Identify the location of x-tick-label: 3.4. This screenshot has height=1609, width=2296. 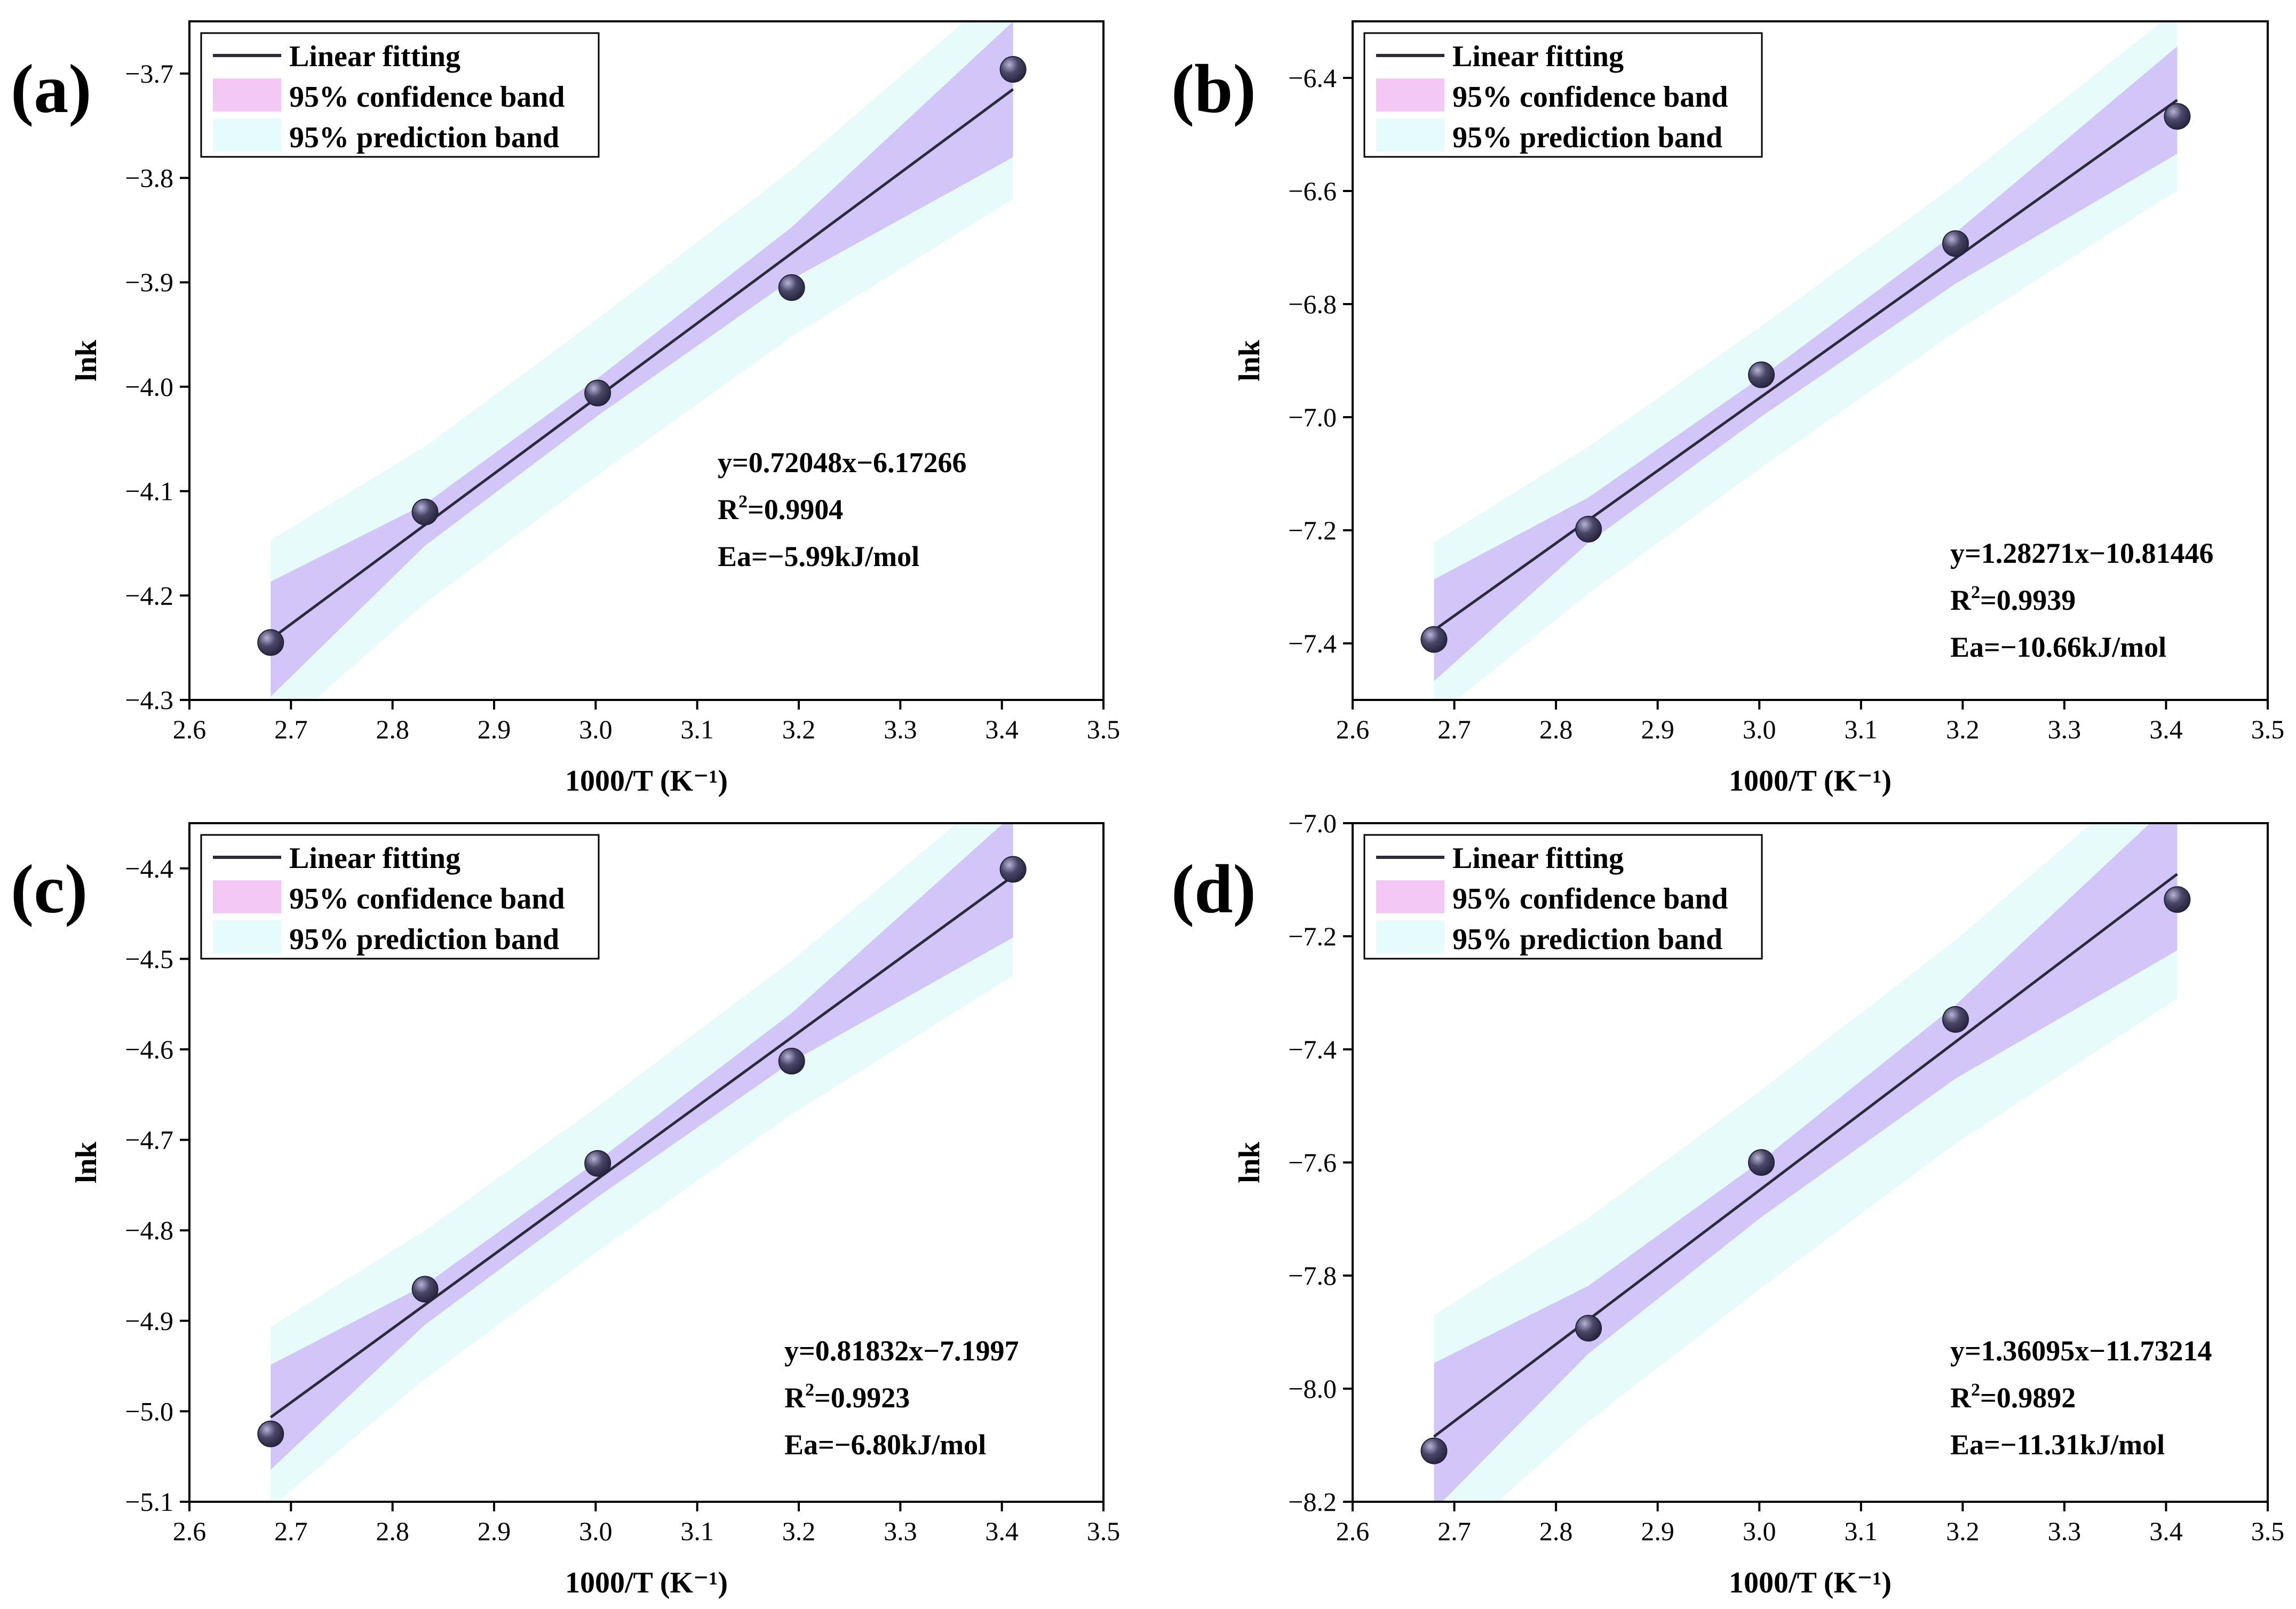
(1002, 1531).